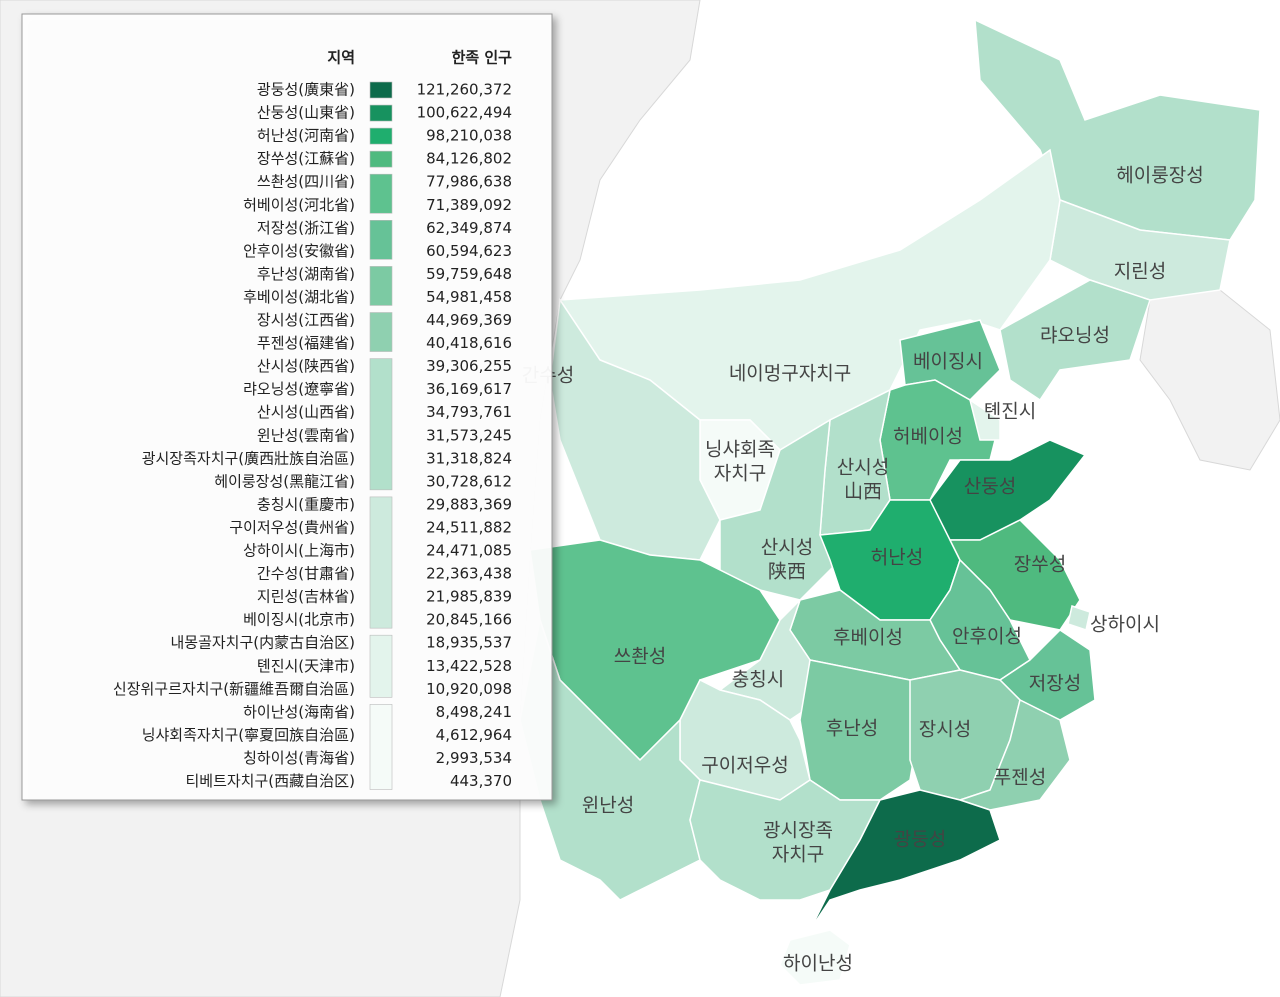 The image size is (1280, 997). I want to click on legend-population: 84,126,802, so click(469, 159).